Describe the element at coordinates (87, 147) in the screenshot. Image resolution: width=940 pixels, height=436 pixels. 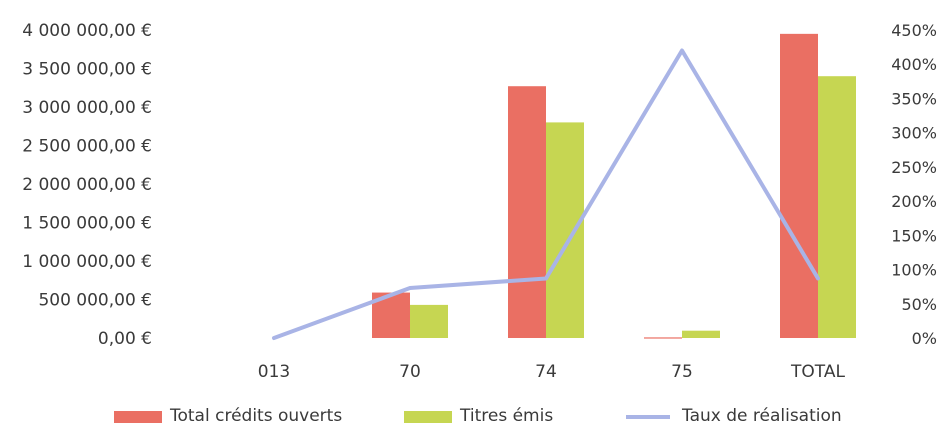
I see `y-left-tick-label: 2 500 000,00 €` at that location.